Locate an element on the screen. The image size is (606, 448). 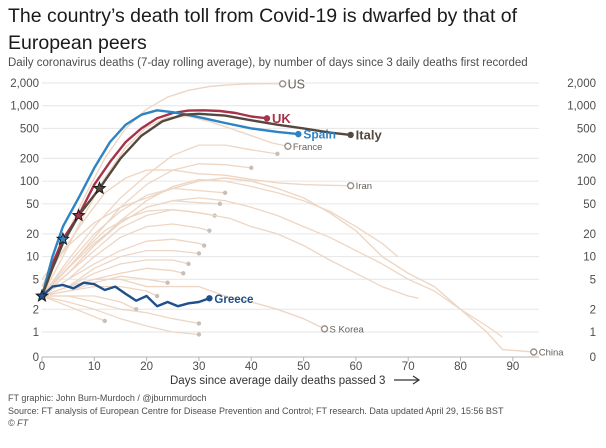
star-marker-greece is located at coordinates (42, 295).